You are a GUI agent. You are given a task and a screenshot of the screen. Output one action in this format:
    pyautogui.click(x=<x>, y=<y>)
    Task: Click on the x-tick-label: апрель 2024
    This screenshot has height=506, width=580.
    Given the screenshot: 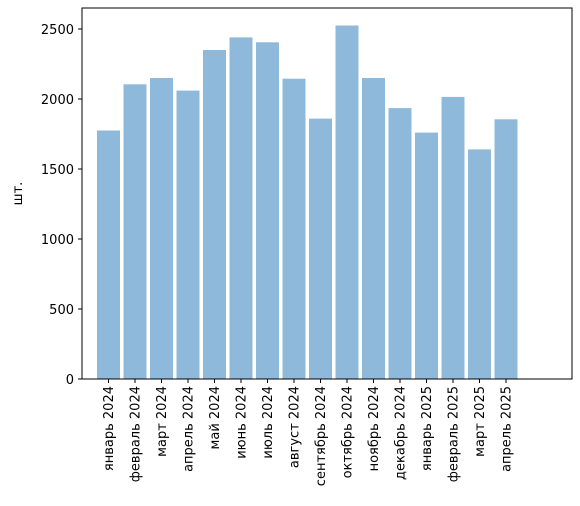 What is the action you would take?
    pyautogui.click(x=189, y=429)
    